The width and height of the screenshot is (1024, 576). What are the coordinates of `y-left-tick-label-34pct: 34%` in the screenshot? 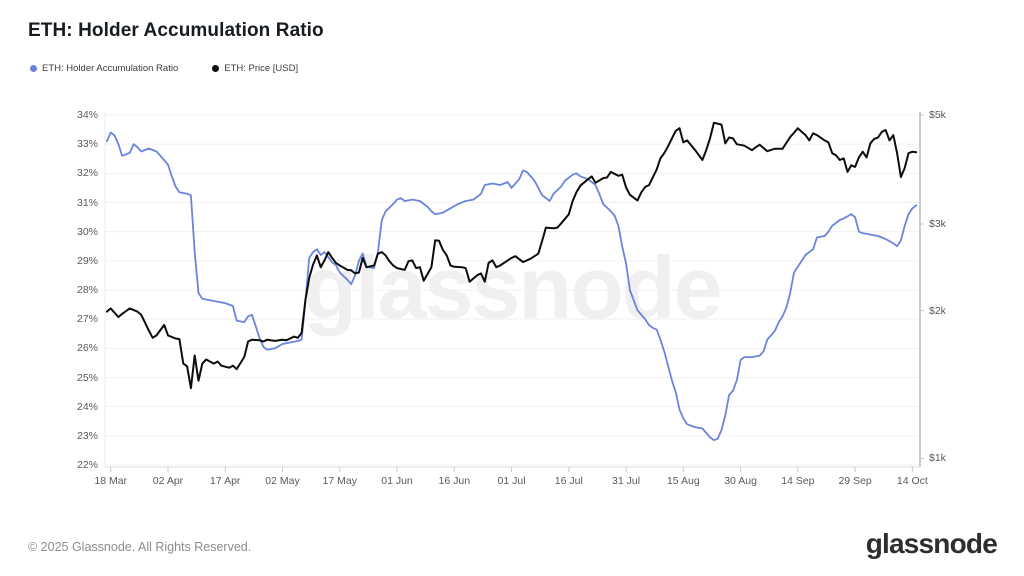 It's located at (87, 115).